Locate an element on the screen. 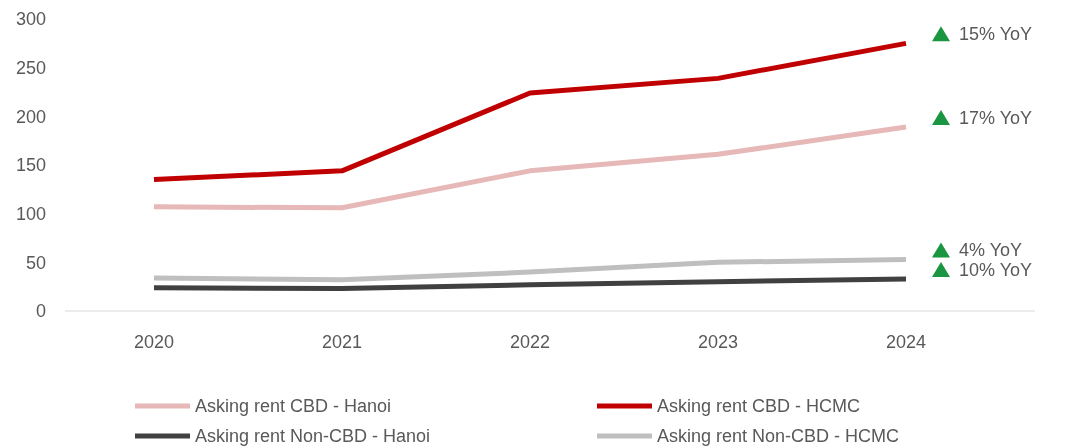  x-tick-label: 2022 is located at coordinates (530, 342).